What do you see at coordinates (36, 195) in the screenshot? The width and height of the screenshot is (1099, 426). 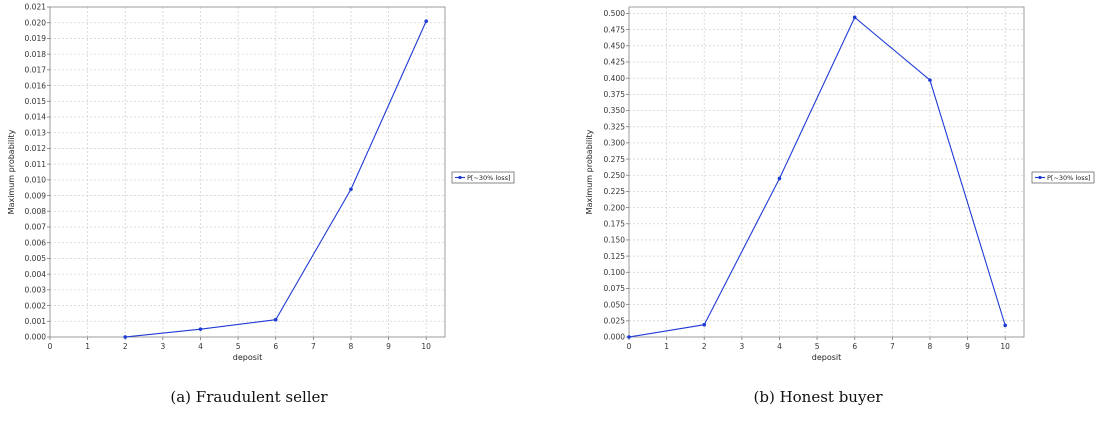 I see `y-tick-label: 0.009` at bounding box center [36, 195].